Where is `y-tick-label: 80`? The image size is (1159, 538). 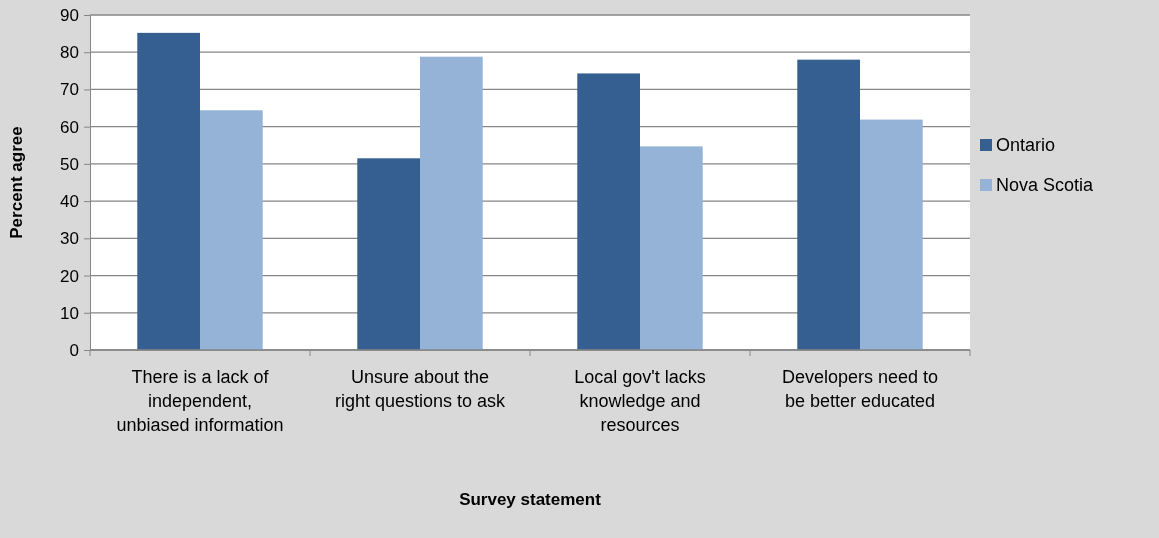
y-tick-label: 80 is located at coordinates (69, 53).